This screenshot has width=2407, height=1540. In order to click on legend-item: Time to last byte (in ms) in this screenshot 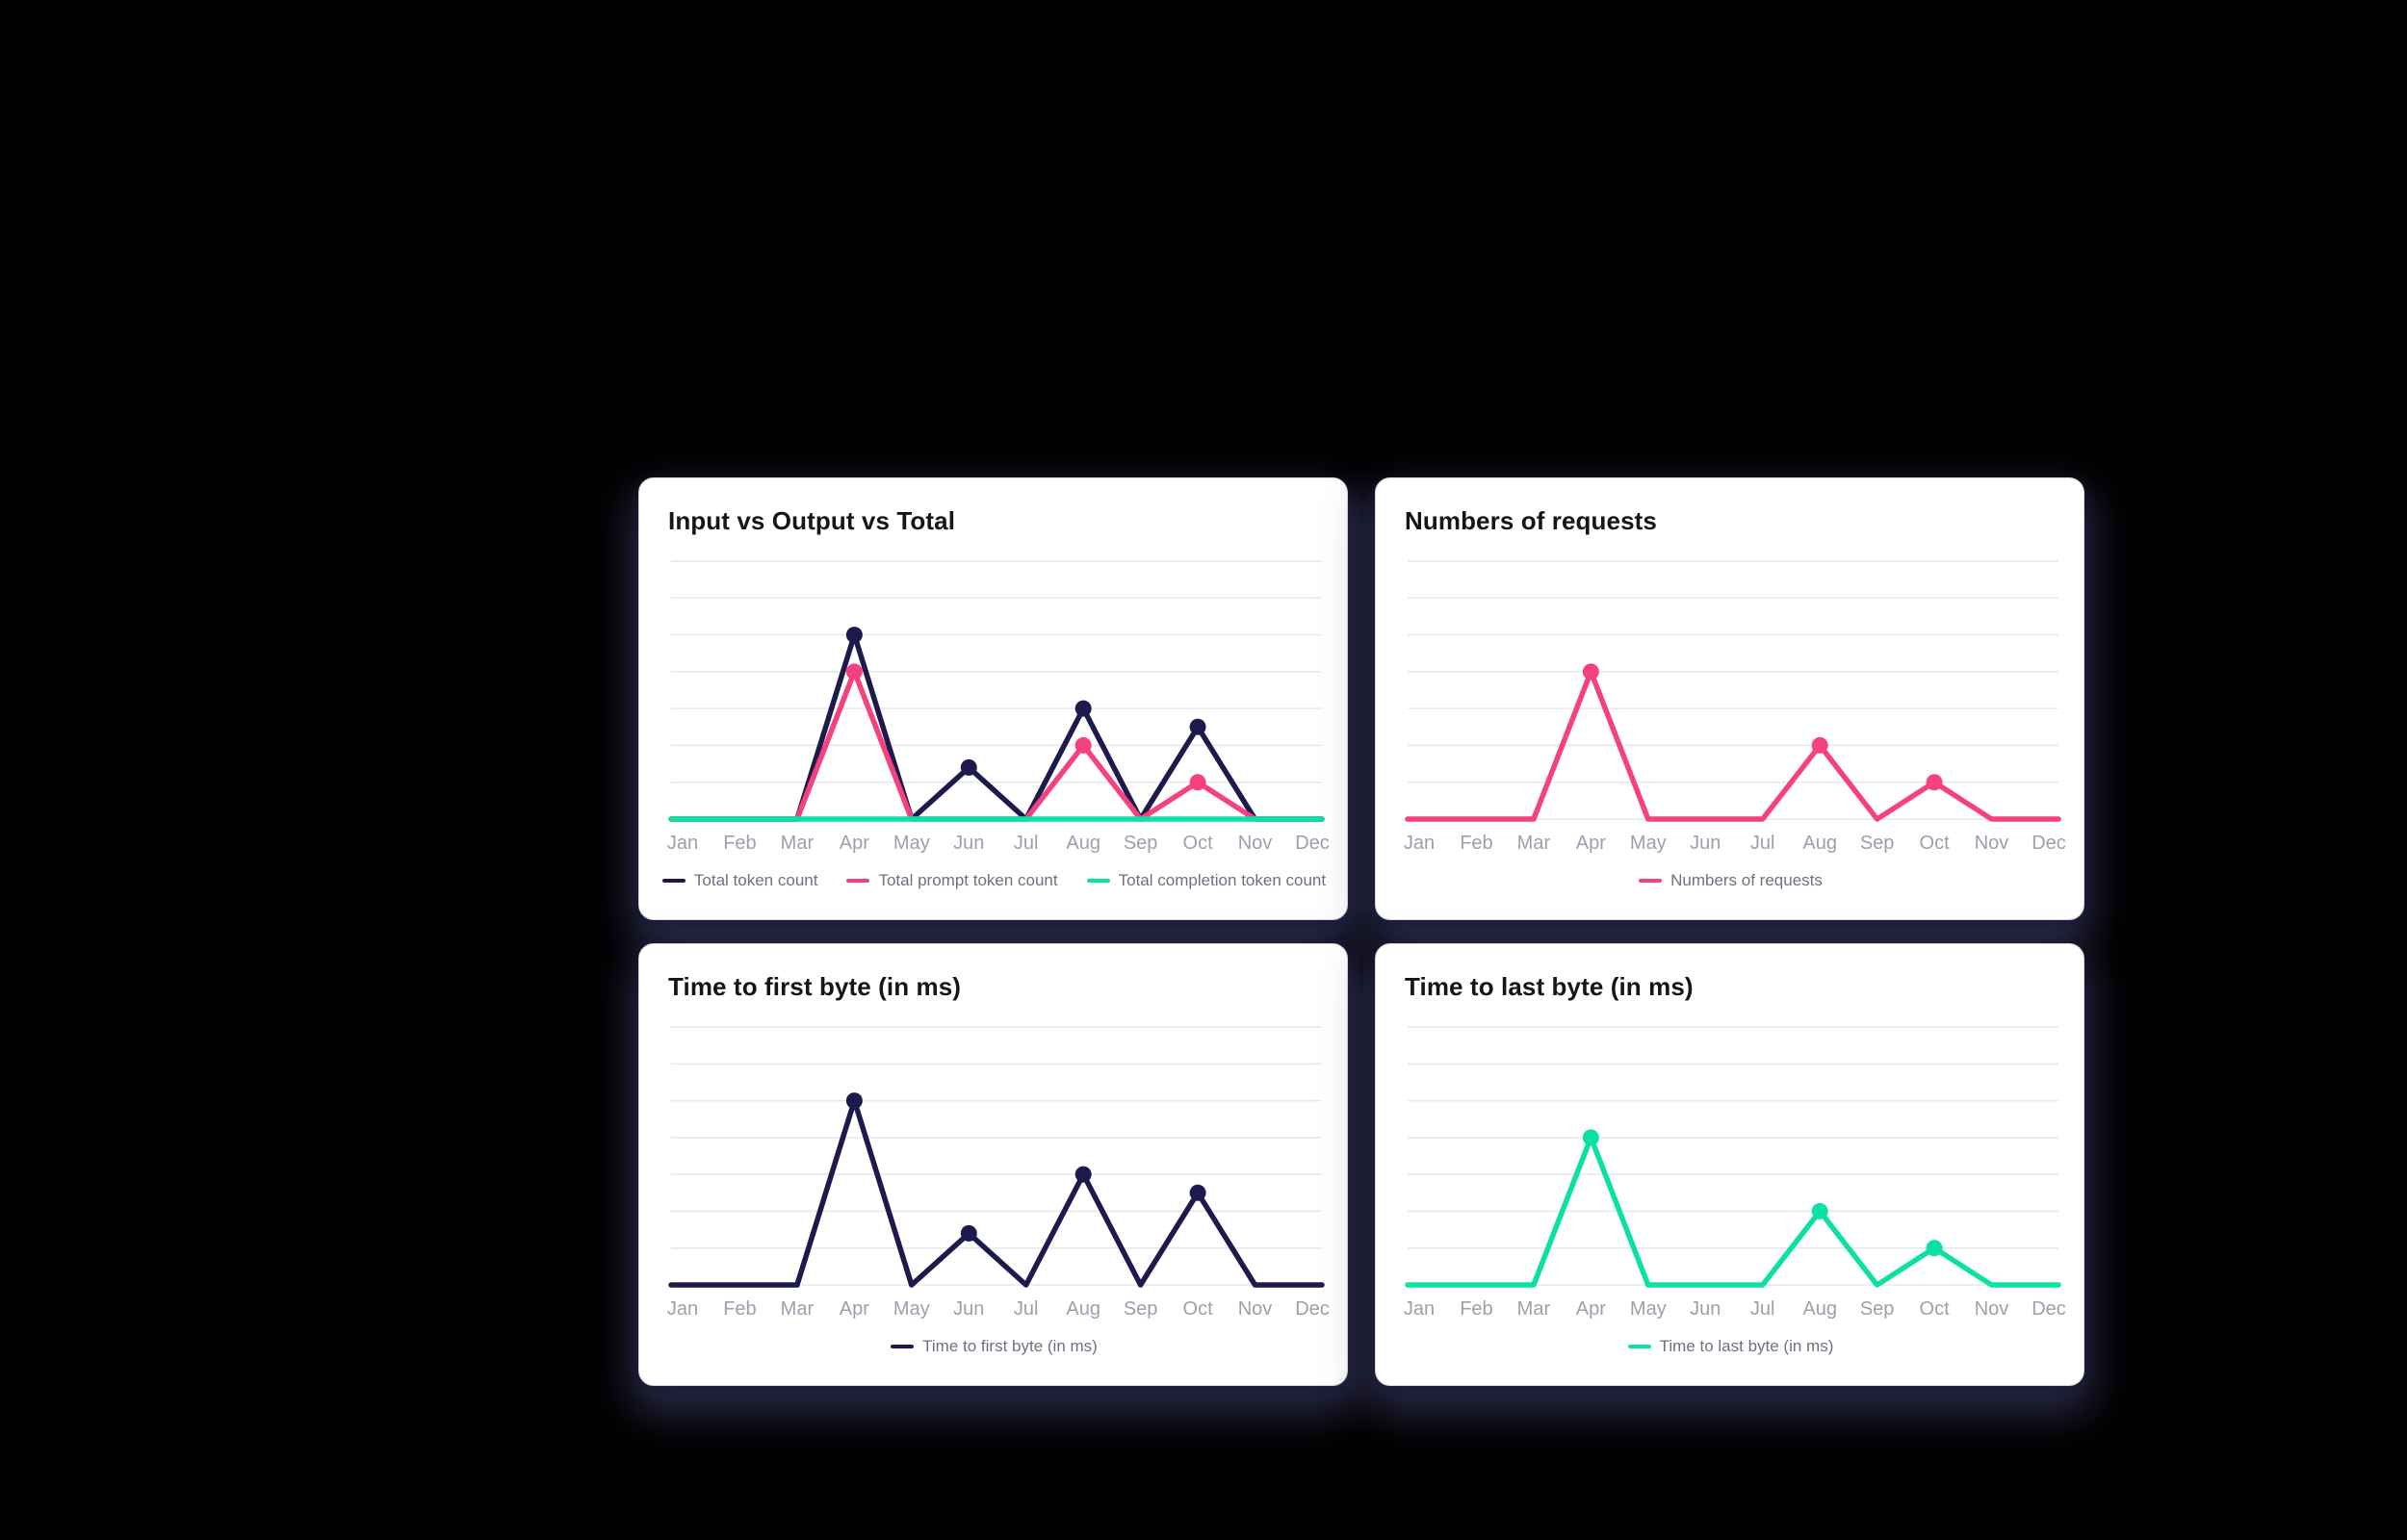, I will do `click(1730, 1346)`.